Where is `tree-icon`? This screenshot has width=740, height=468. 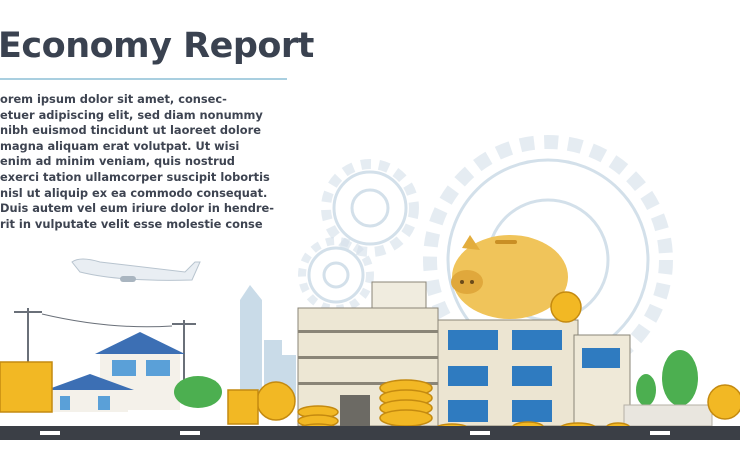 tree-icon is located at coordinates (436, 379).